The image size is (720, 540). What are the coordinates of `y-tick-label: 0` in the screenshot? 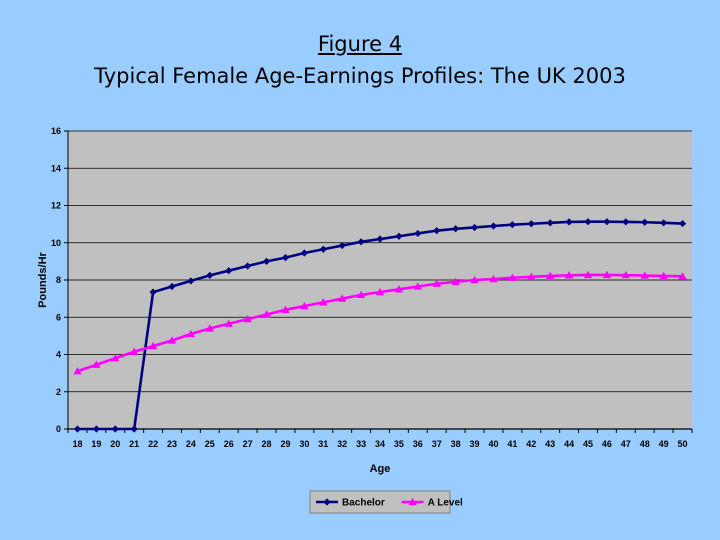 It's located at (58, 429).